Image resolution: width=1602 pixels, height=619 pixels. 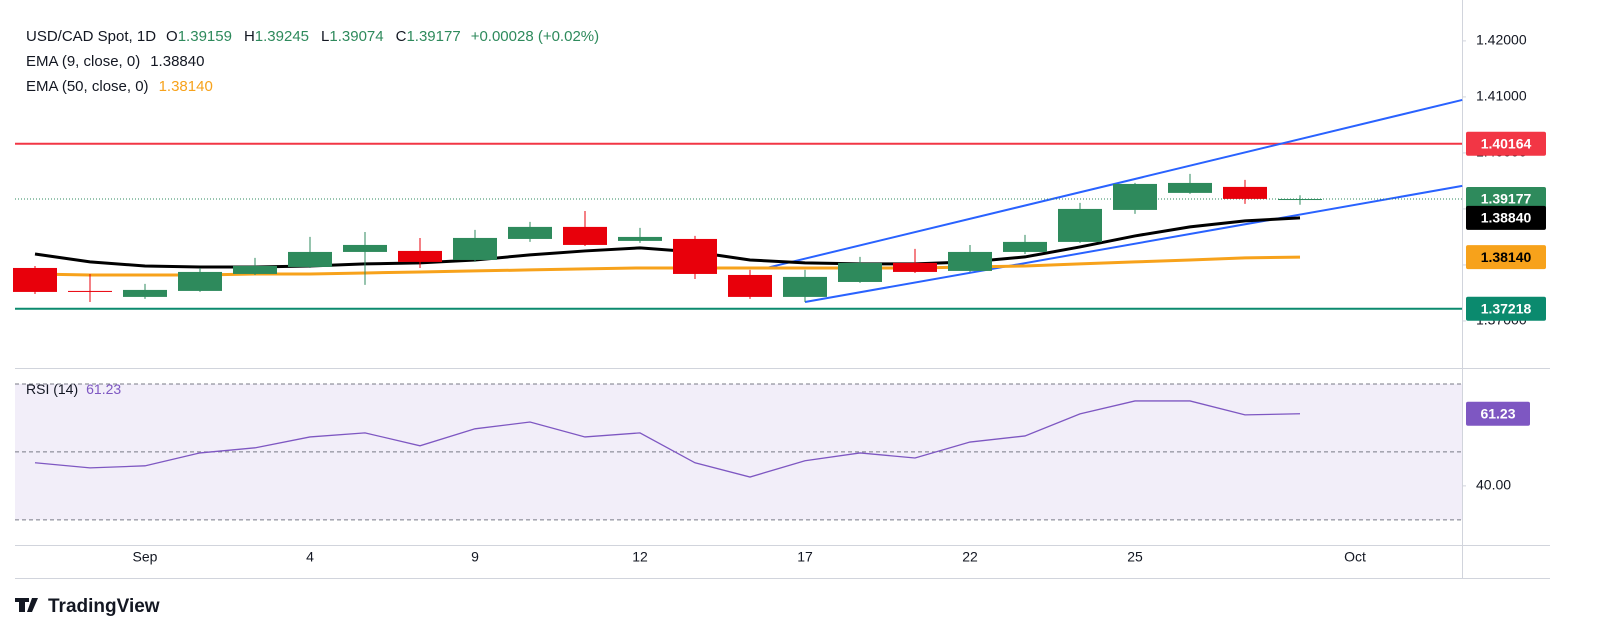 I want to click on ema-badge: 1.38840, so click(x=1506, y=218).